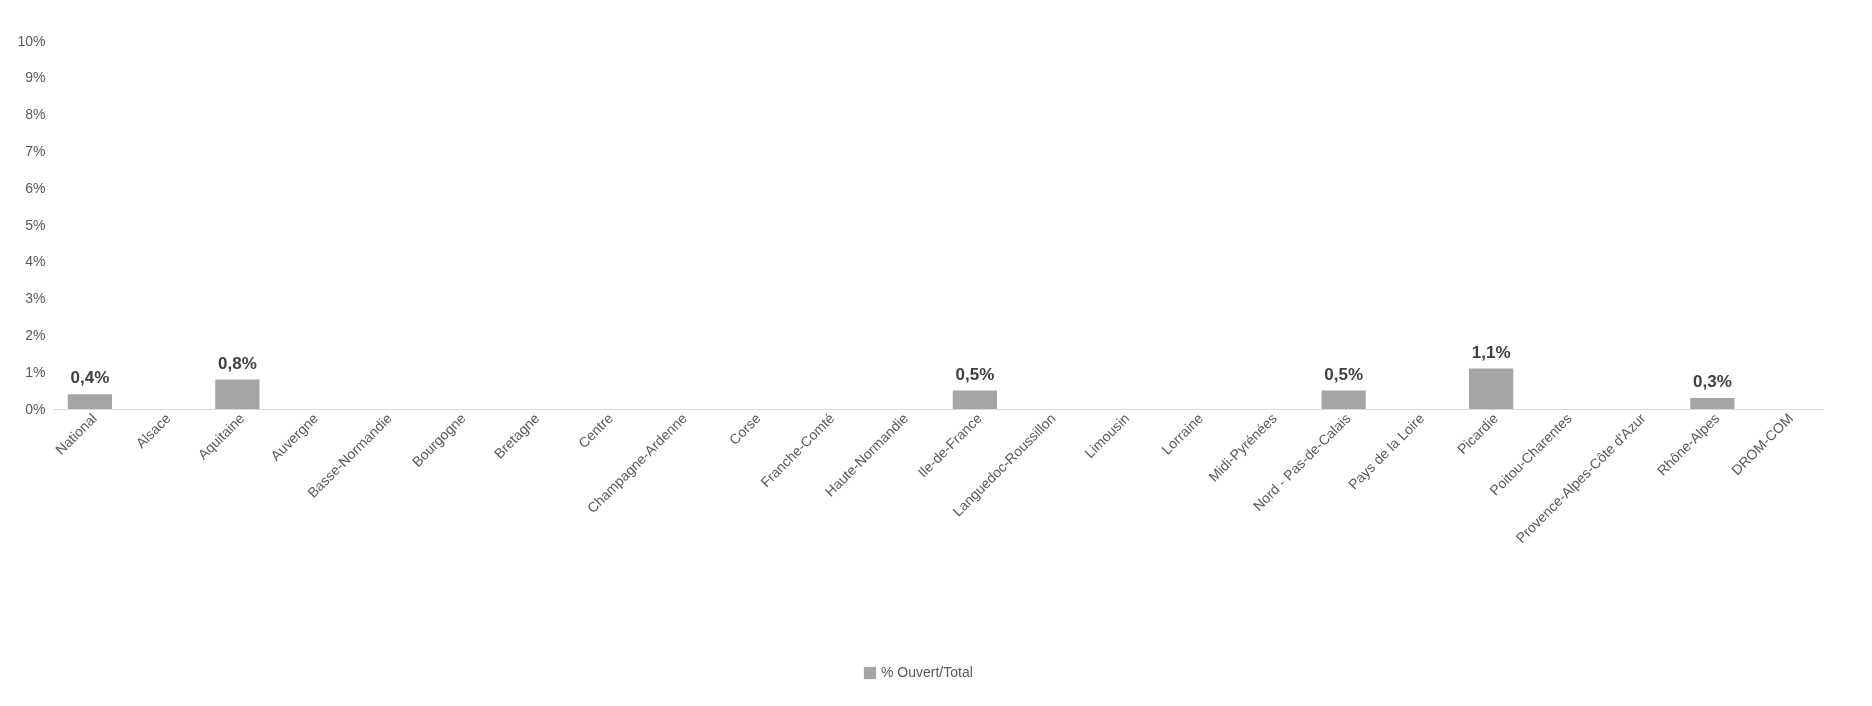 This screenshot has width=1872, height=706. Describe the element at coordinates (35, 224) in the screenshot. I see `y-tick-label: 5%` at that location.